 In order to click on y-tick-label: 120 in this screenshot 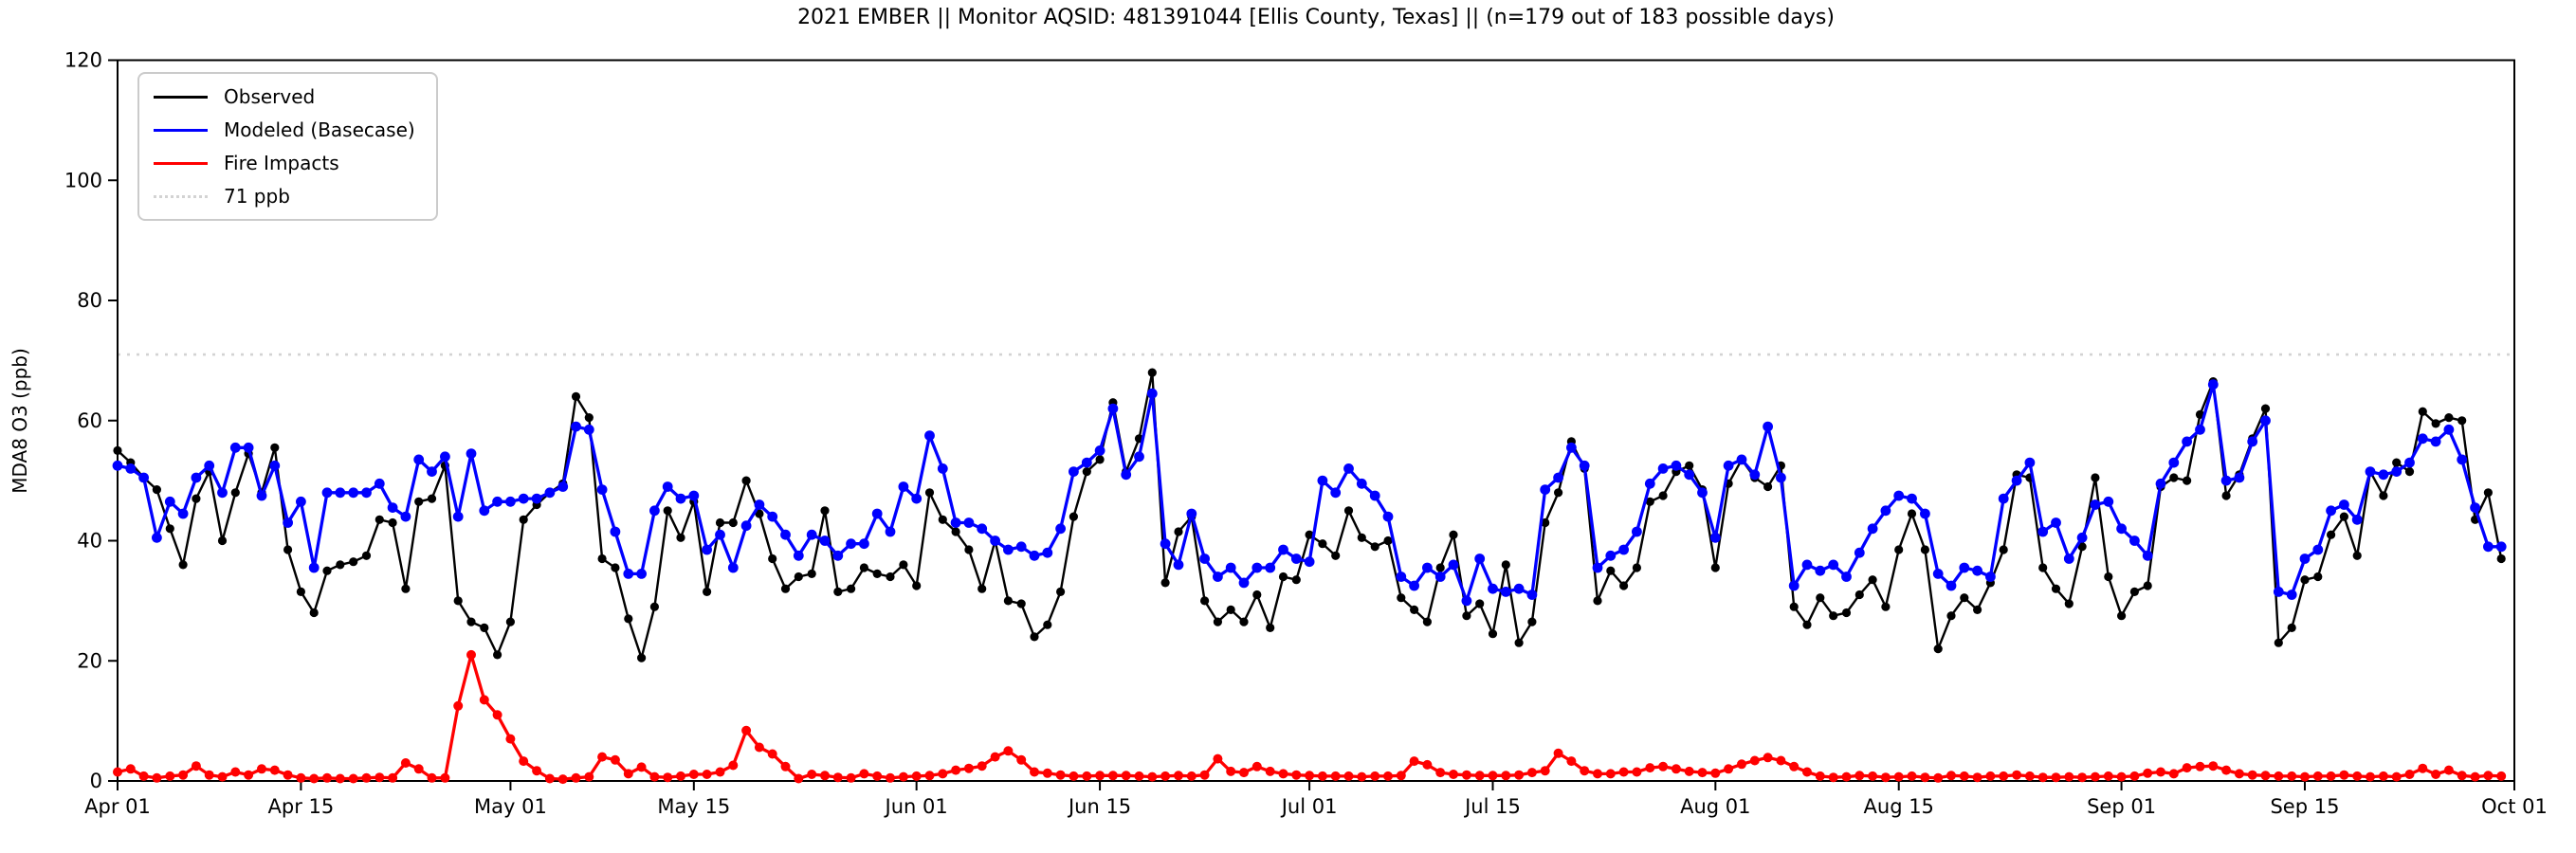, I will do `click(83, 60)`.